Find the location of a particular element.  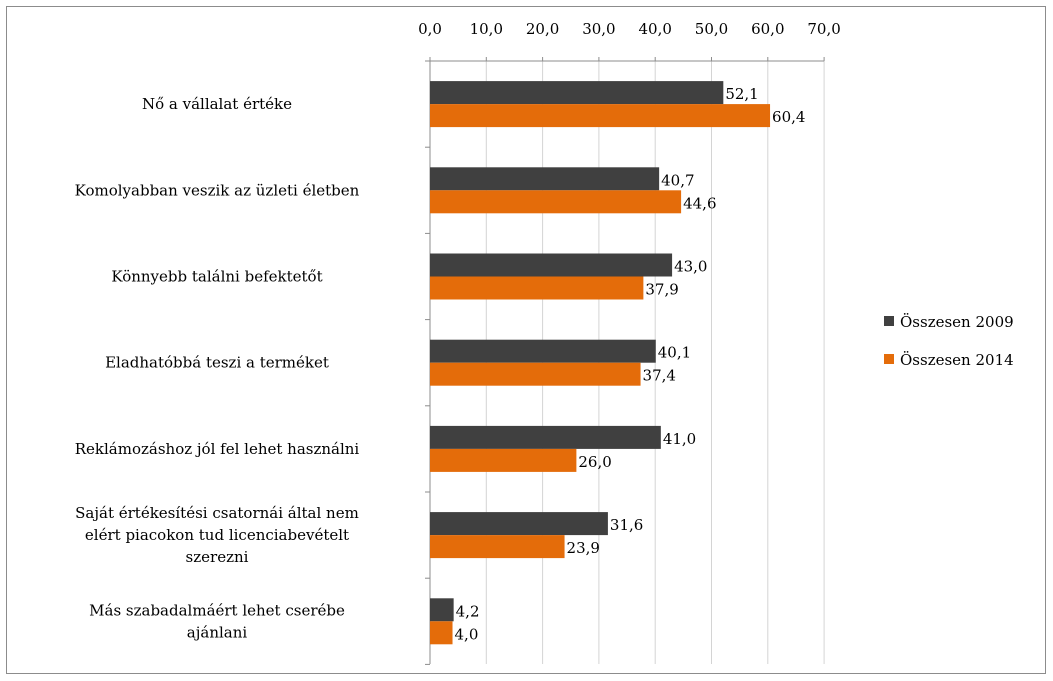

x-tick-label: 40,0 is located at coordinates (654, 29).